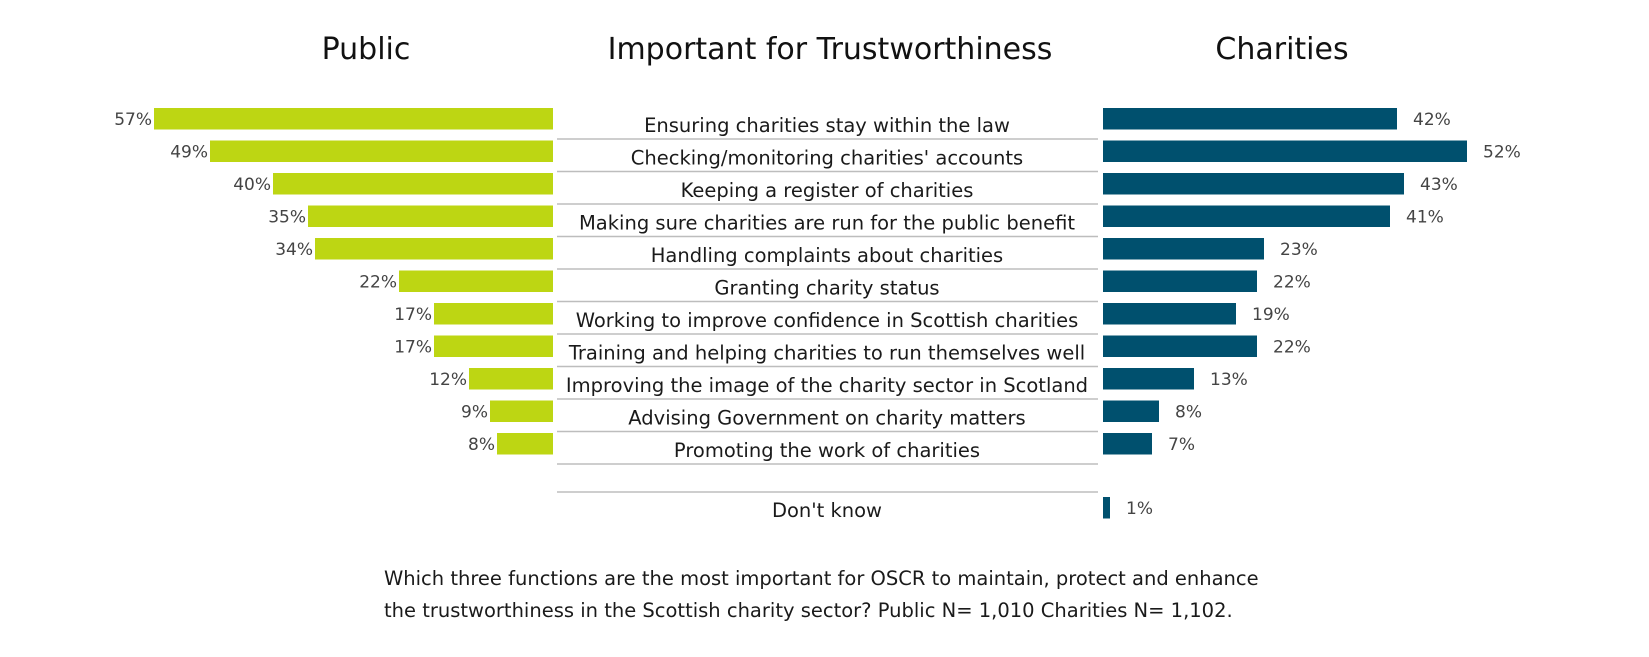  I want to click on public-value-label: 40%, so click(252, 185).